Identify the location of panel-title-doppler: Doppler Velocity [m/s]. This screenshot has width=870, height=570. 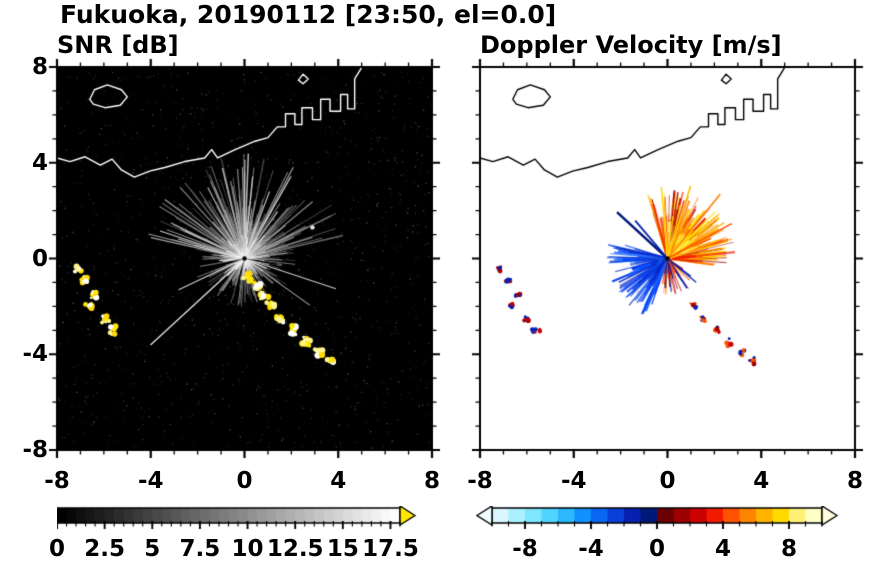
(631, 45).